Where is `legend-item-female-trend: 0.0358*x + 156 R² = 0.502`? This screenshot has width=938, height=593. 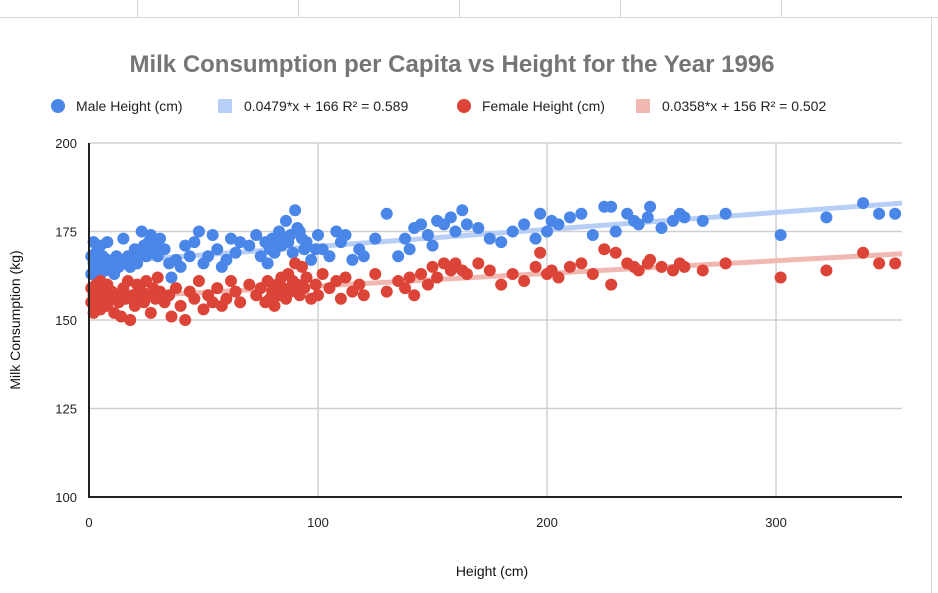
legend-item-female-trend: 0.0358*x + 156 R² = 0.502 is located at coordinates (731, 106).